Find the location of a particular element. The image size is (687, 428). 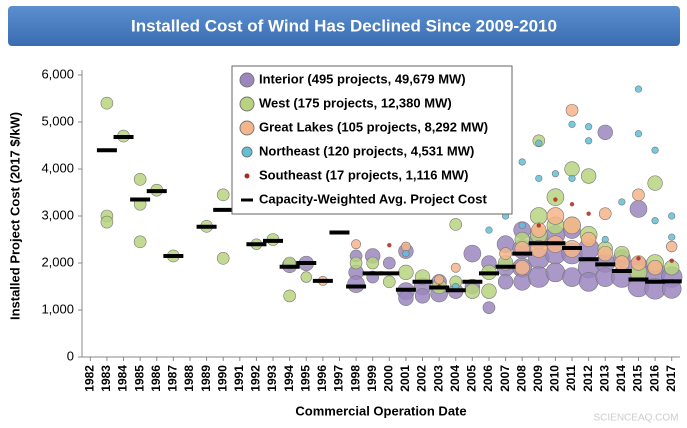

x-tick-label: 1984 is located at coordinates (123, 378).